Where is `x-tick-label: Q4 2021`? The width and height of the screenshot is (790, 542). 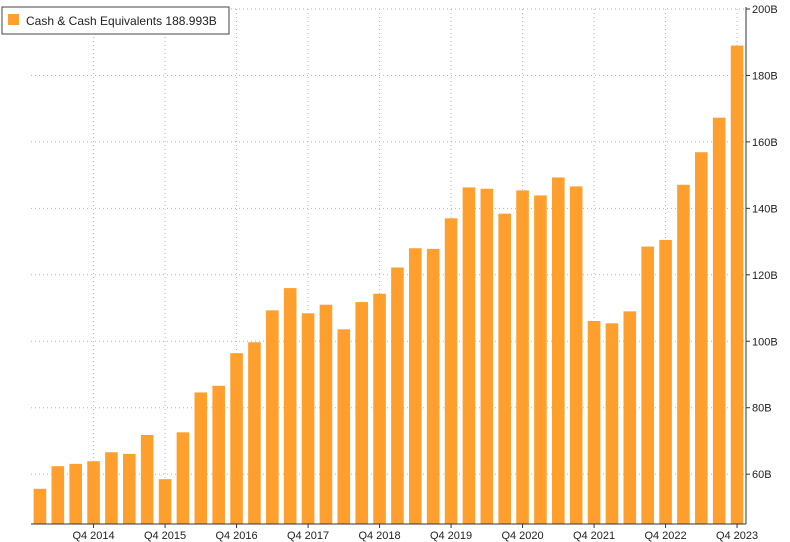
x-tick-label: Q4 2021 is located at coordinates (594, 536).